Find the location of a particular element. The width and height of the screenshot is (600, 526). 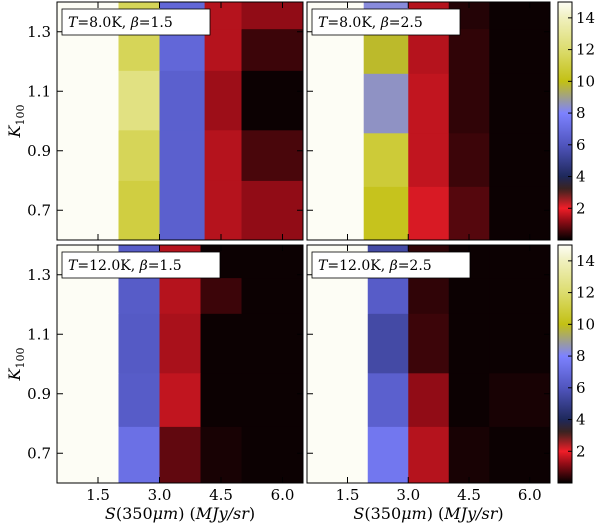

panel-title: T=8.0K, β=1.5 is located at coordinates (120, 23).